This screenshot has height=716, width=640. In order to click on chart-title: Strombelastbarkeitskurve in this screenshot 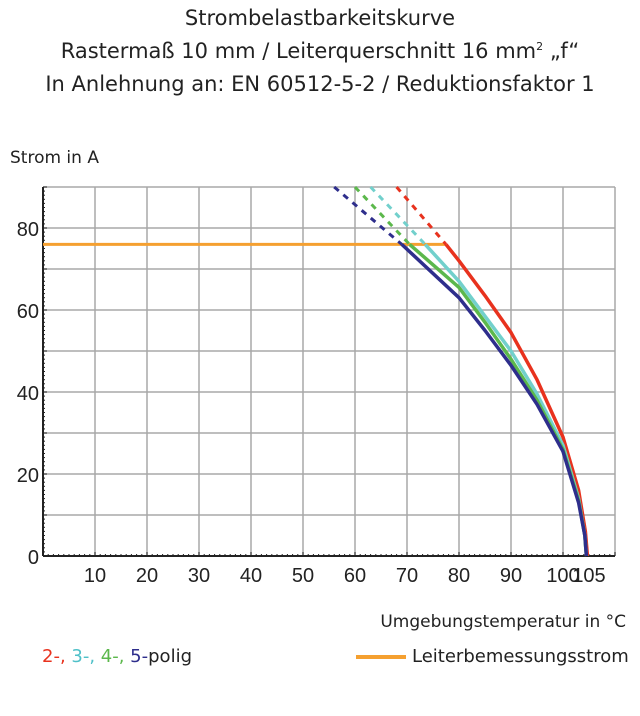, I will do `click(320, 18)`.